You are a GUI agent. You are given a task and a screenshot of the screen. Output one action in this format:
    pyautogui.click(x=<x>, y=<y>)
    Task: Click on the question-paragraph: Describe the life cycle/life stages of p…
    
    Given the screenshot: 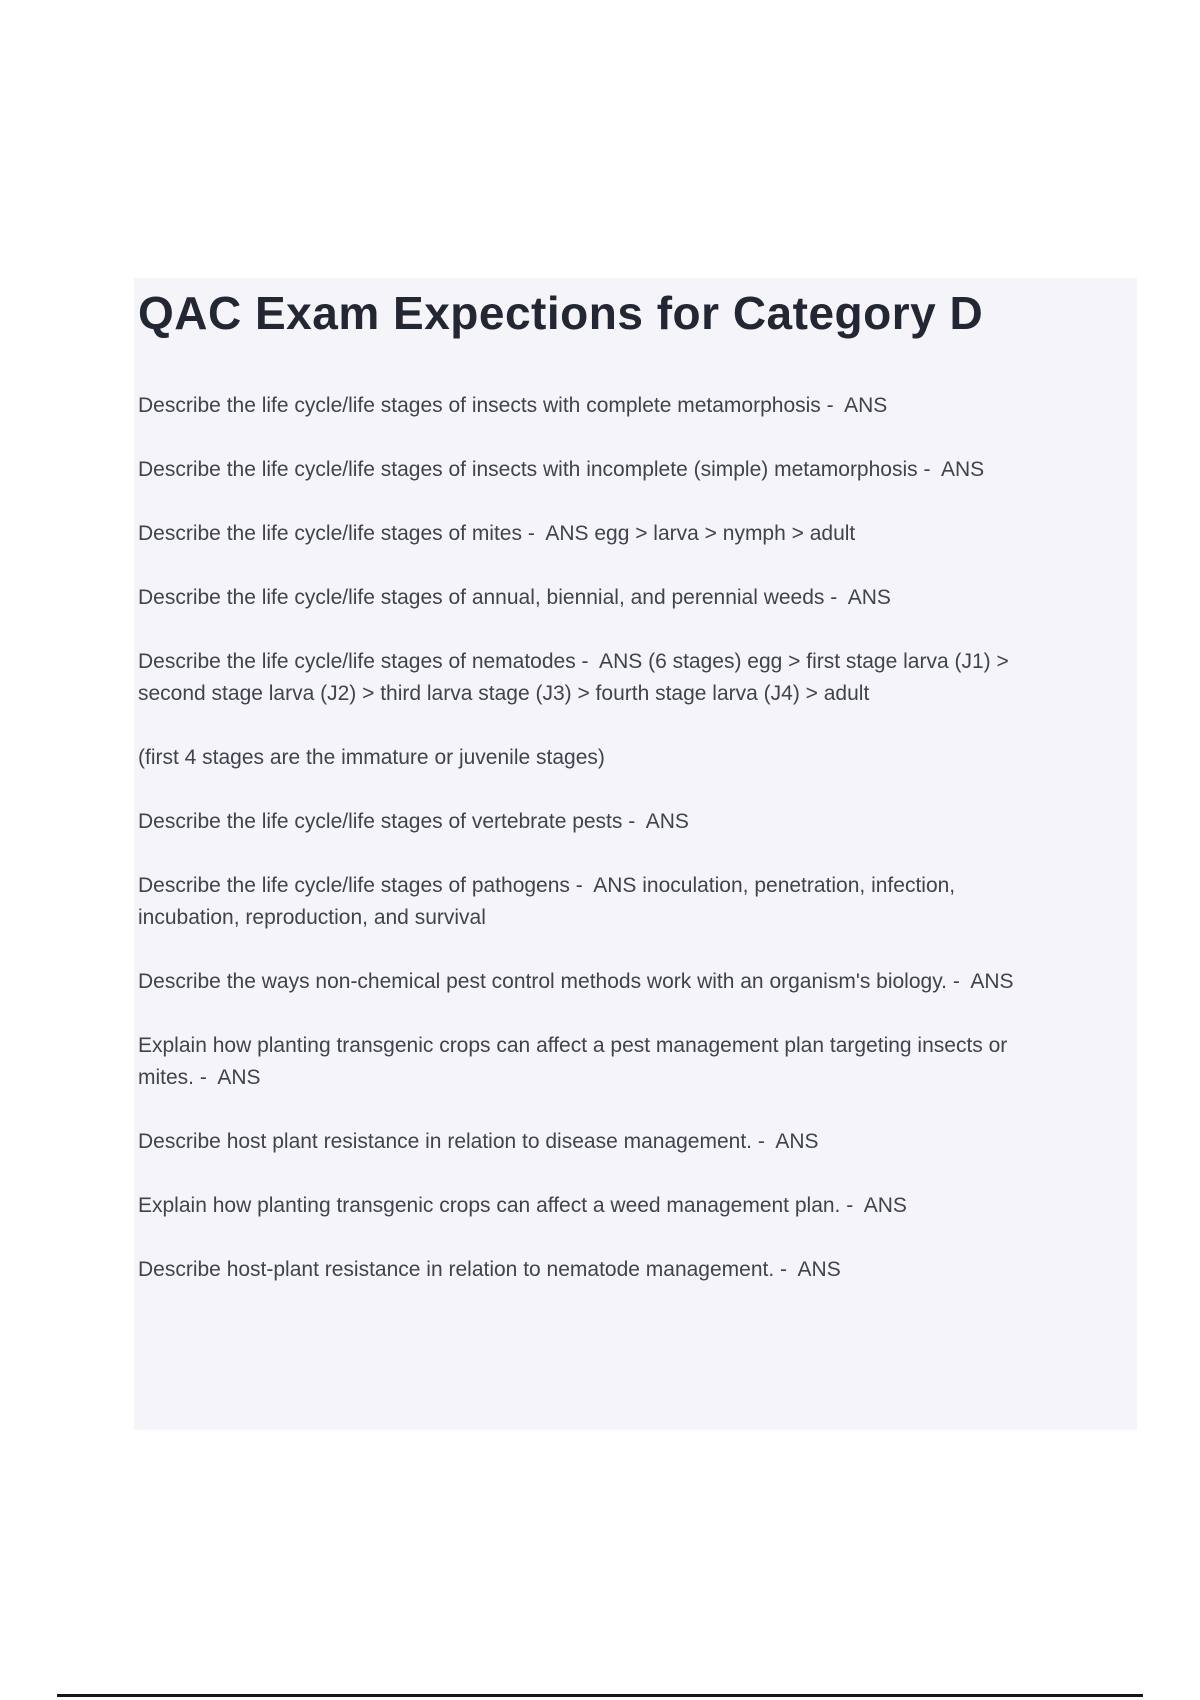 What is the action you would take?
    pyautogui.click(x=549, y=901)
    